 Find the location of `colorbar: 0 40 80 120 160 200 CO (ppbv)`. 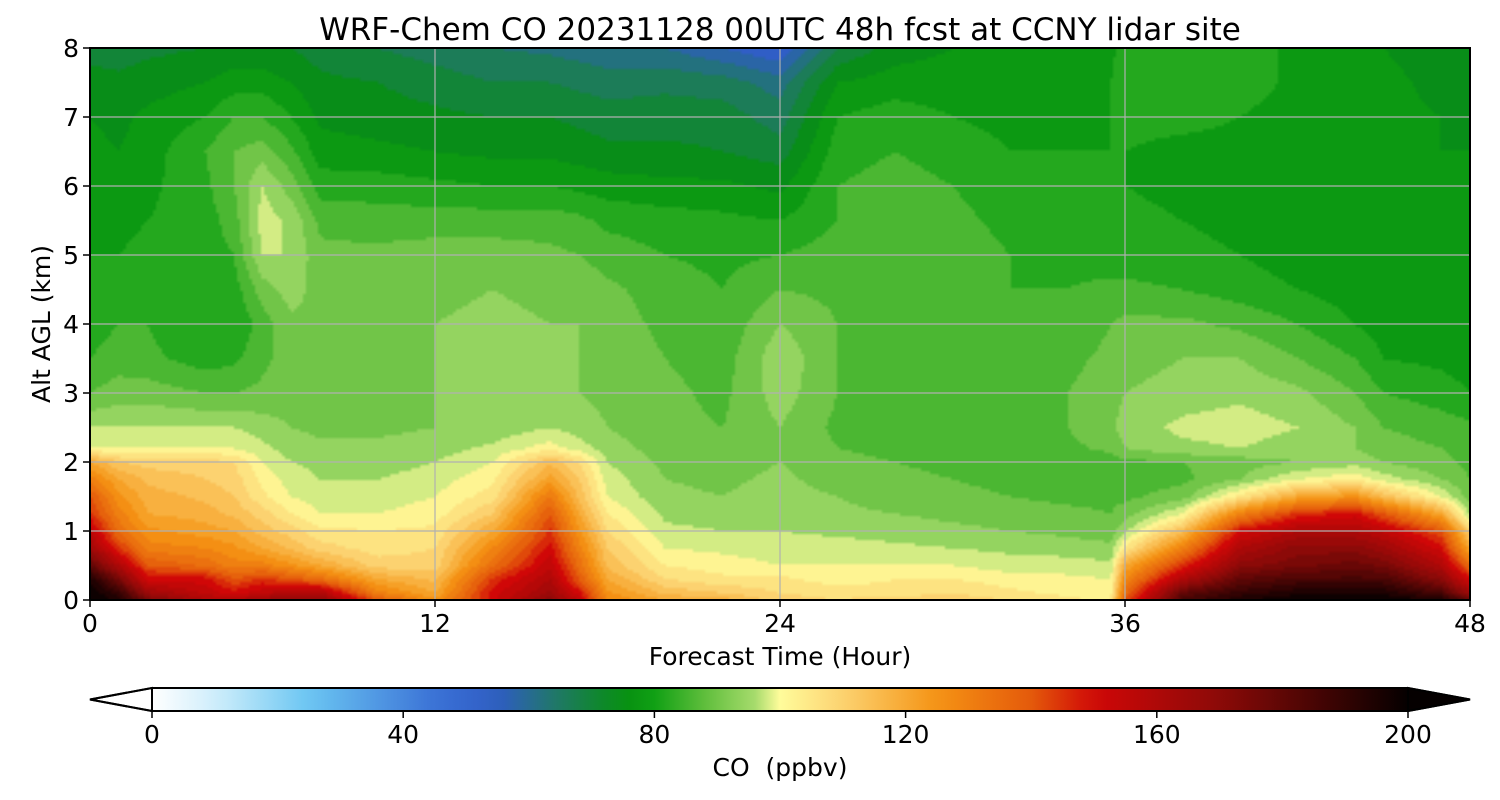

colorbar: 0 40 80 120 160 200 CO (ppbv) is located at coordinates (780, 734).